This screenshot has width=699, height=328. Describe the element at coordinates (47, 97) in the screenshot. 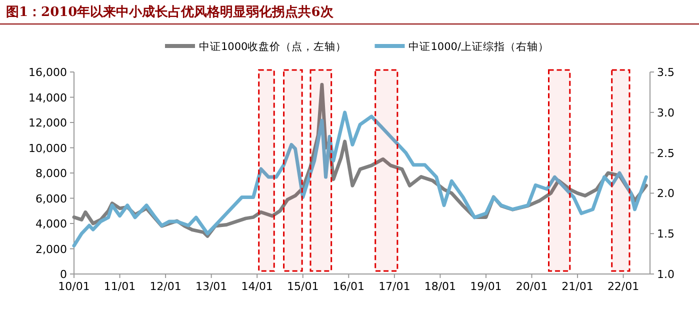

I see `y-tick-label: 14,000` at that location.